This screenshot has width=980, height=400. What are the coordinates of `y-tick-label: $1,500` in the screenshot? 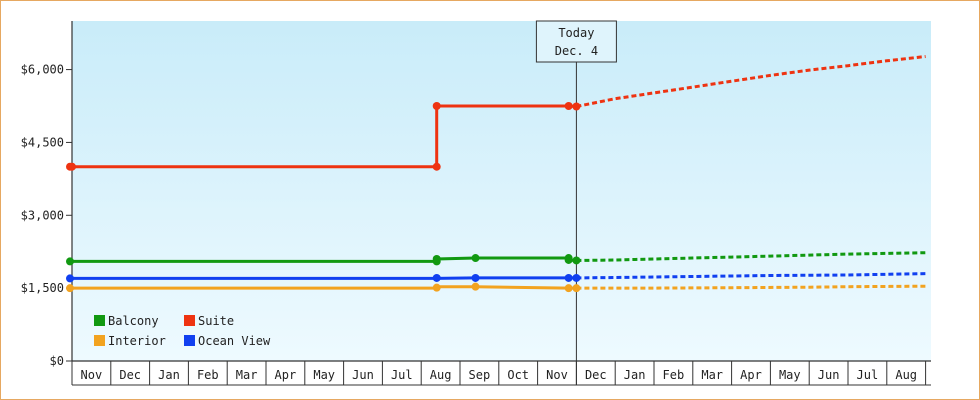 It's located at (42, 288).